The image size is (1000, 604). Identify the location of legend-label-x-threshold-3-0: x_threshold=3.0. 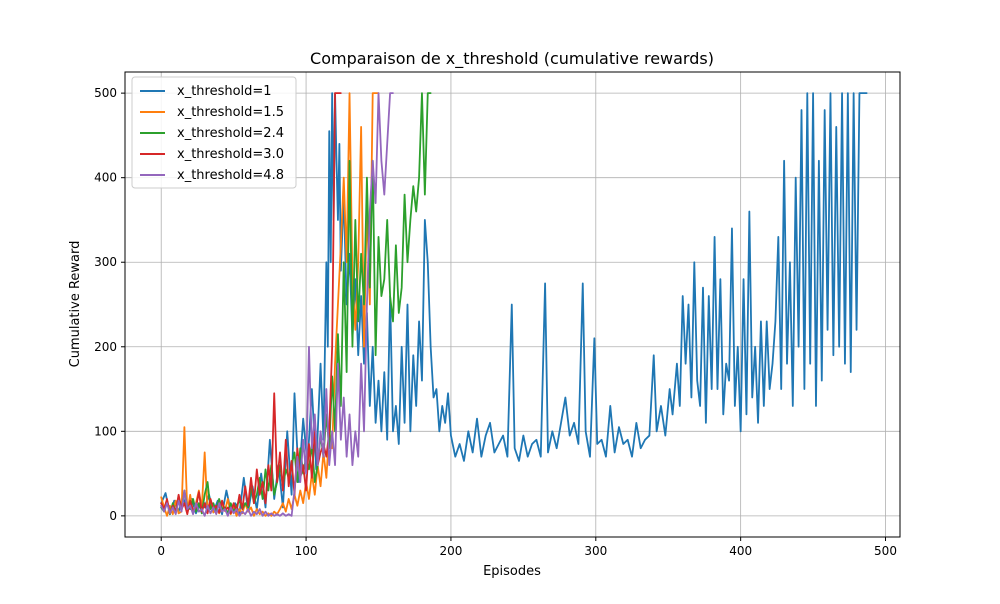
(230, 154).